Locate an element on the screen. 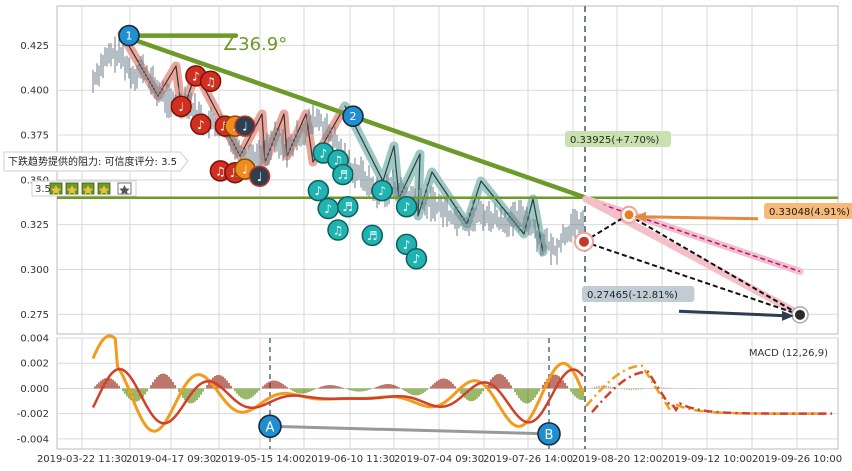 The width and height of the screenshot is (852, 471). xtick-label: 2019-07-26 14:00 is located at coordinates (528, 459).